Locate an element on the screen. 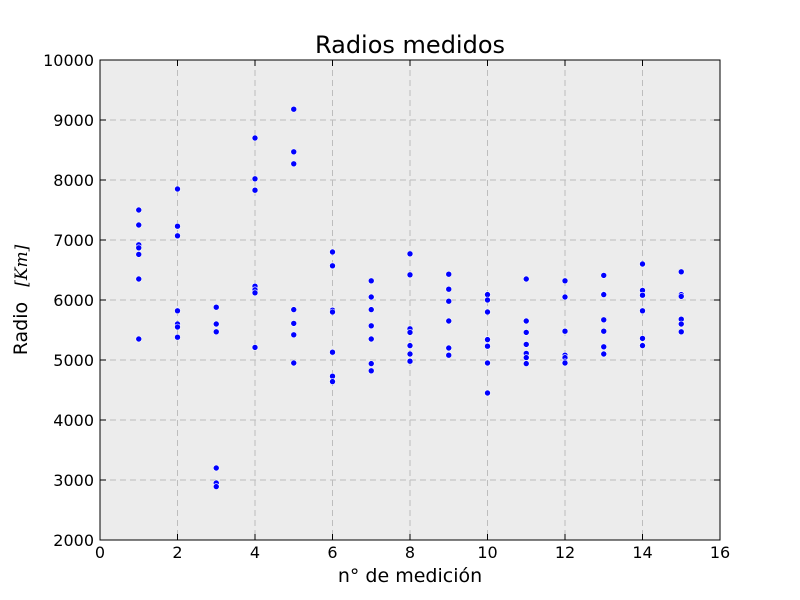 The image size is (800, 600). x-tick-label: 0 is located at coordinates (100, 552).